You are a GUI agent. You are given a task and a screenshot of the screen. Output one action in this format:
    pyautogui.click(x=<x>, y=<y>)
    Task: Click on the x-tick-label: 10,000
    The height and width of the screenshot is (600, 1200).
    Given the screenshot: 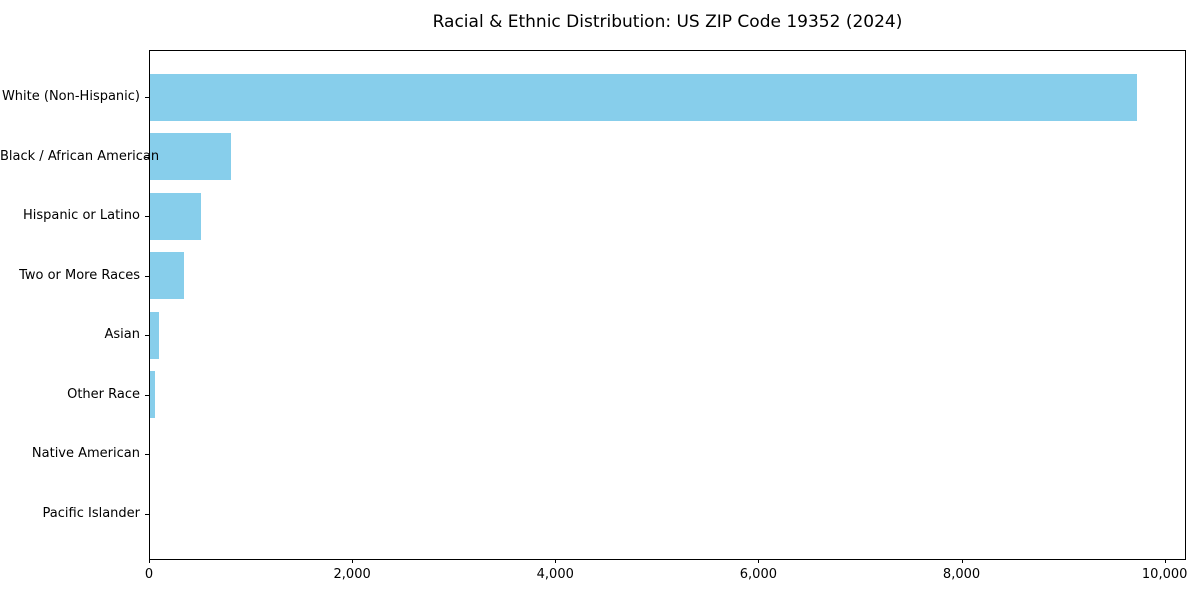 What is the action you would take?
    pyautogui.click(x=1164, y=574)
    